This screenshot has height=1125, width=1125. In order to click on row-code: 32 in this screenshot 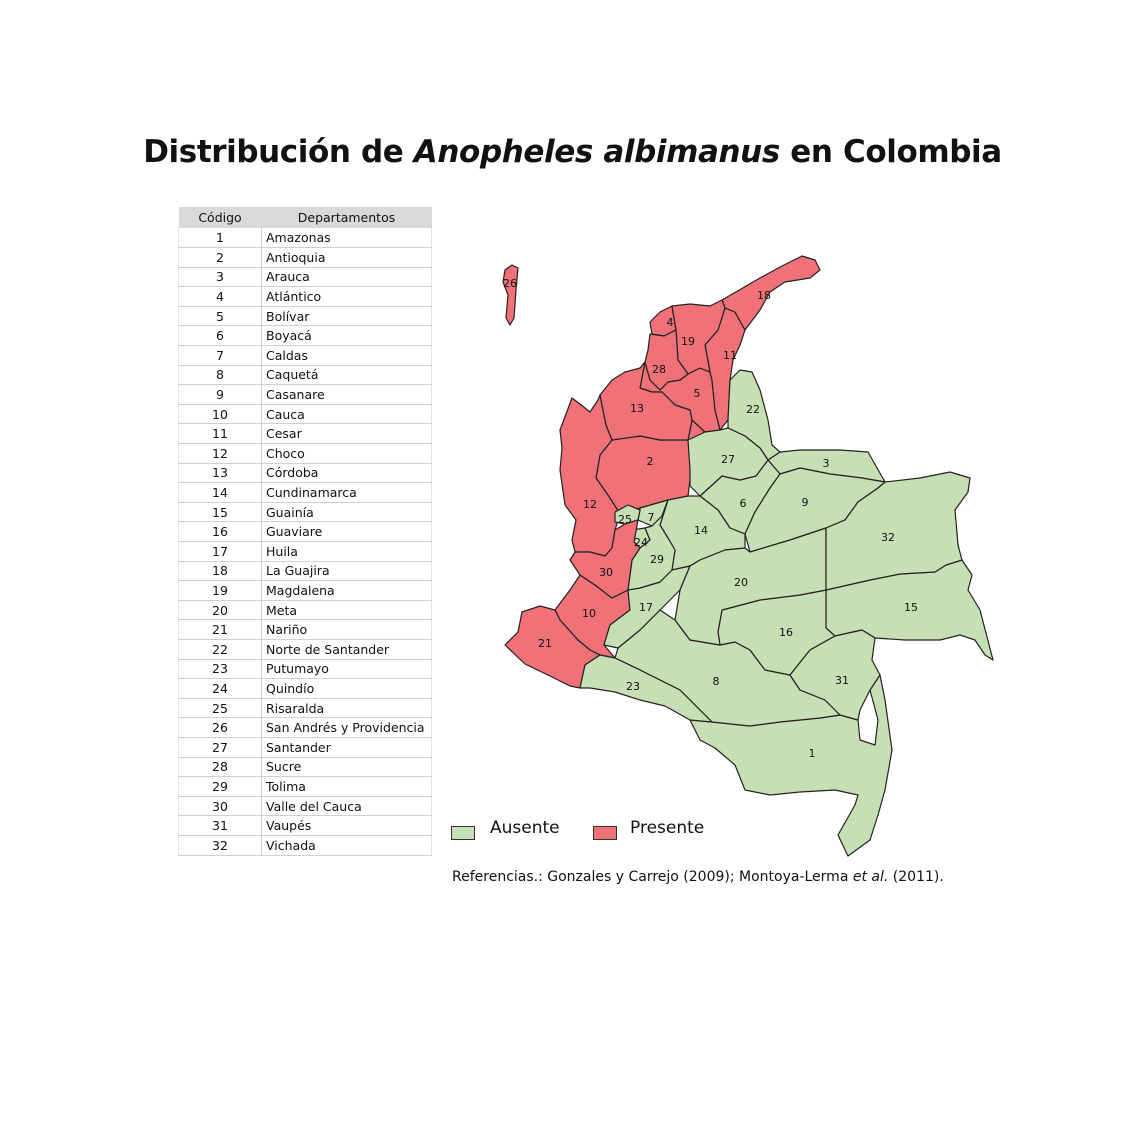, I will do `click(220, 845)`.